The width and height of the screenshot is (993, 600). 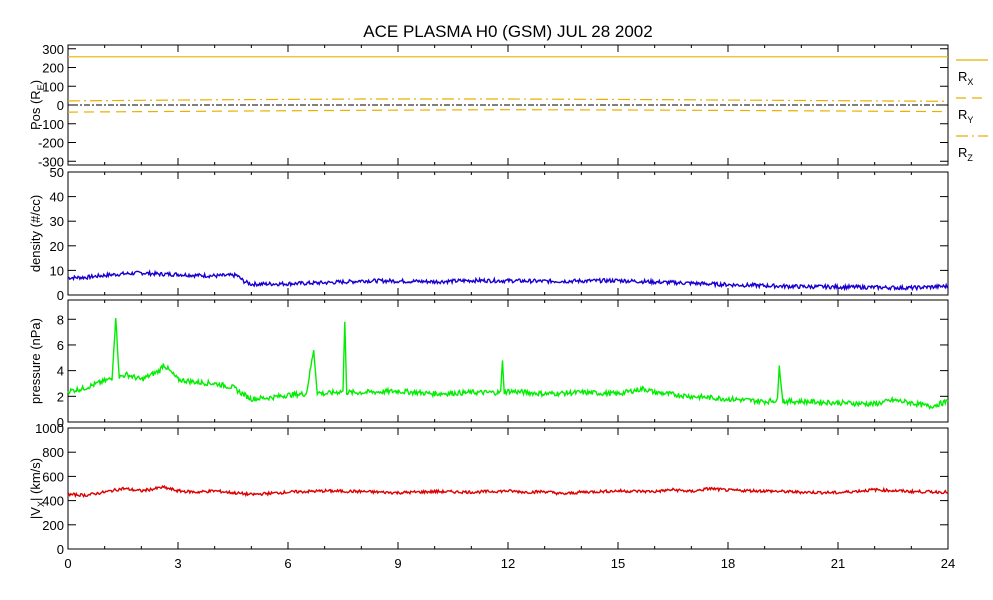 I want to click on x-tick-label: 18, so click(x=728, y=563).